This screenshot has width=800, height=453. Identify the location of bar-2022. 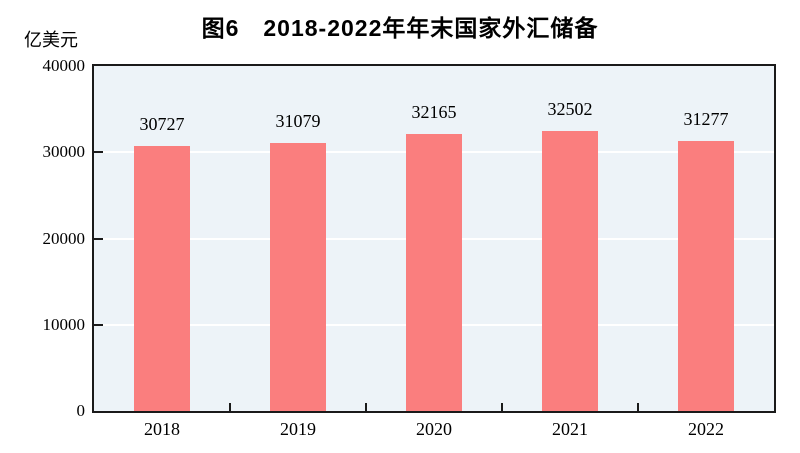
(706, 276).